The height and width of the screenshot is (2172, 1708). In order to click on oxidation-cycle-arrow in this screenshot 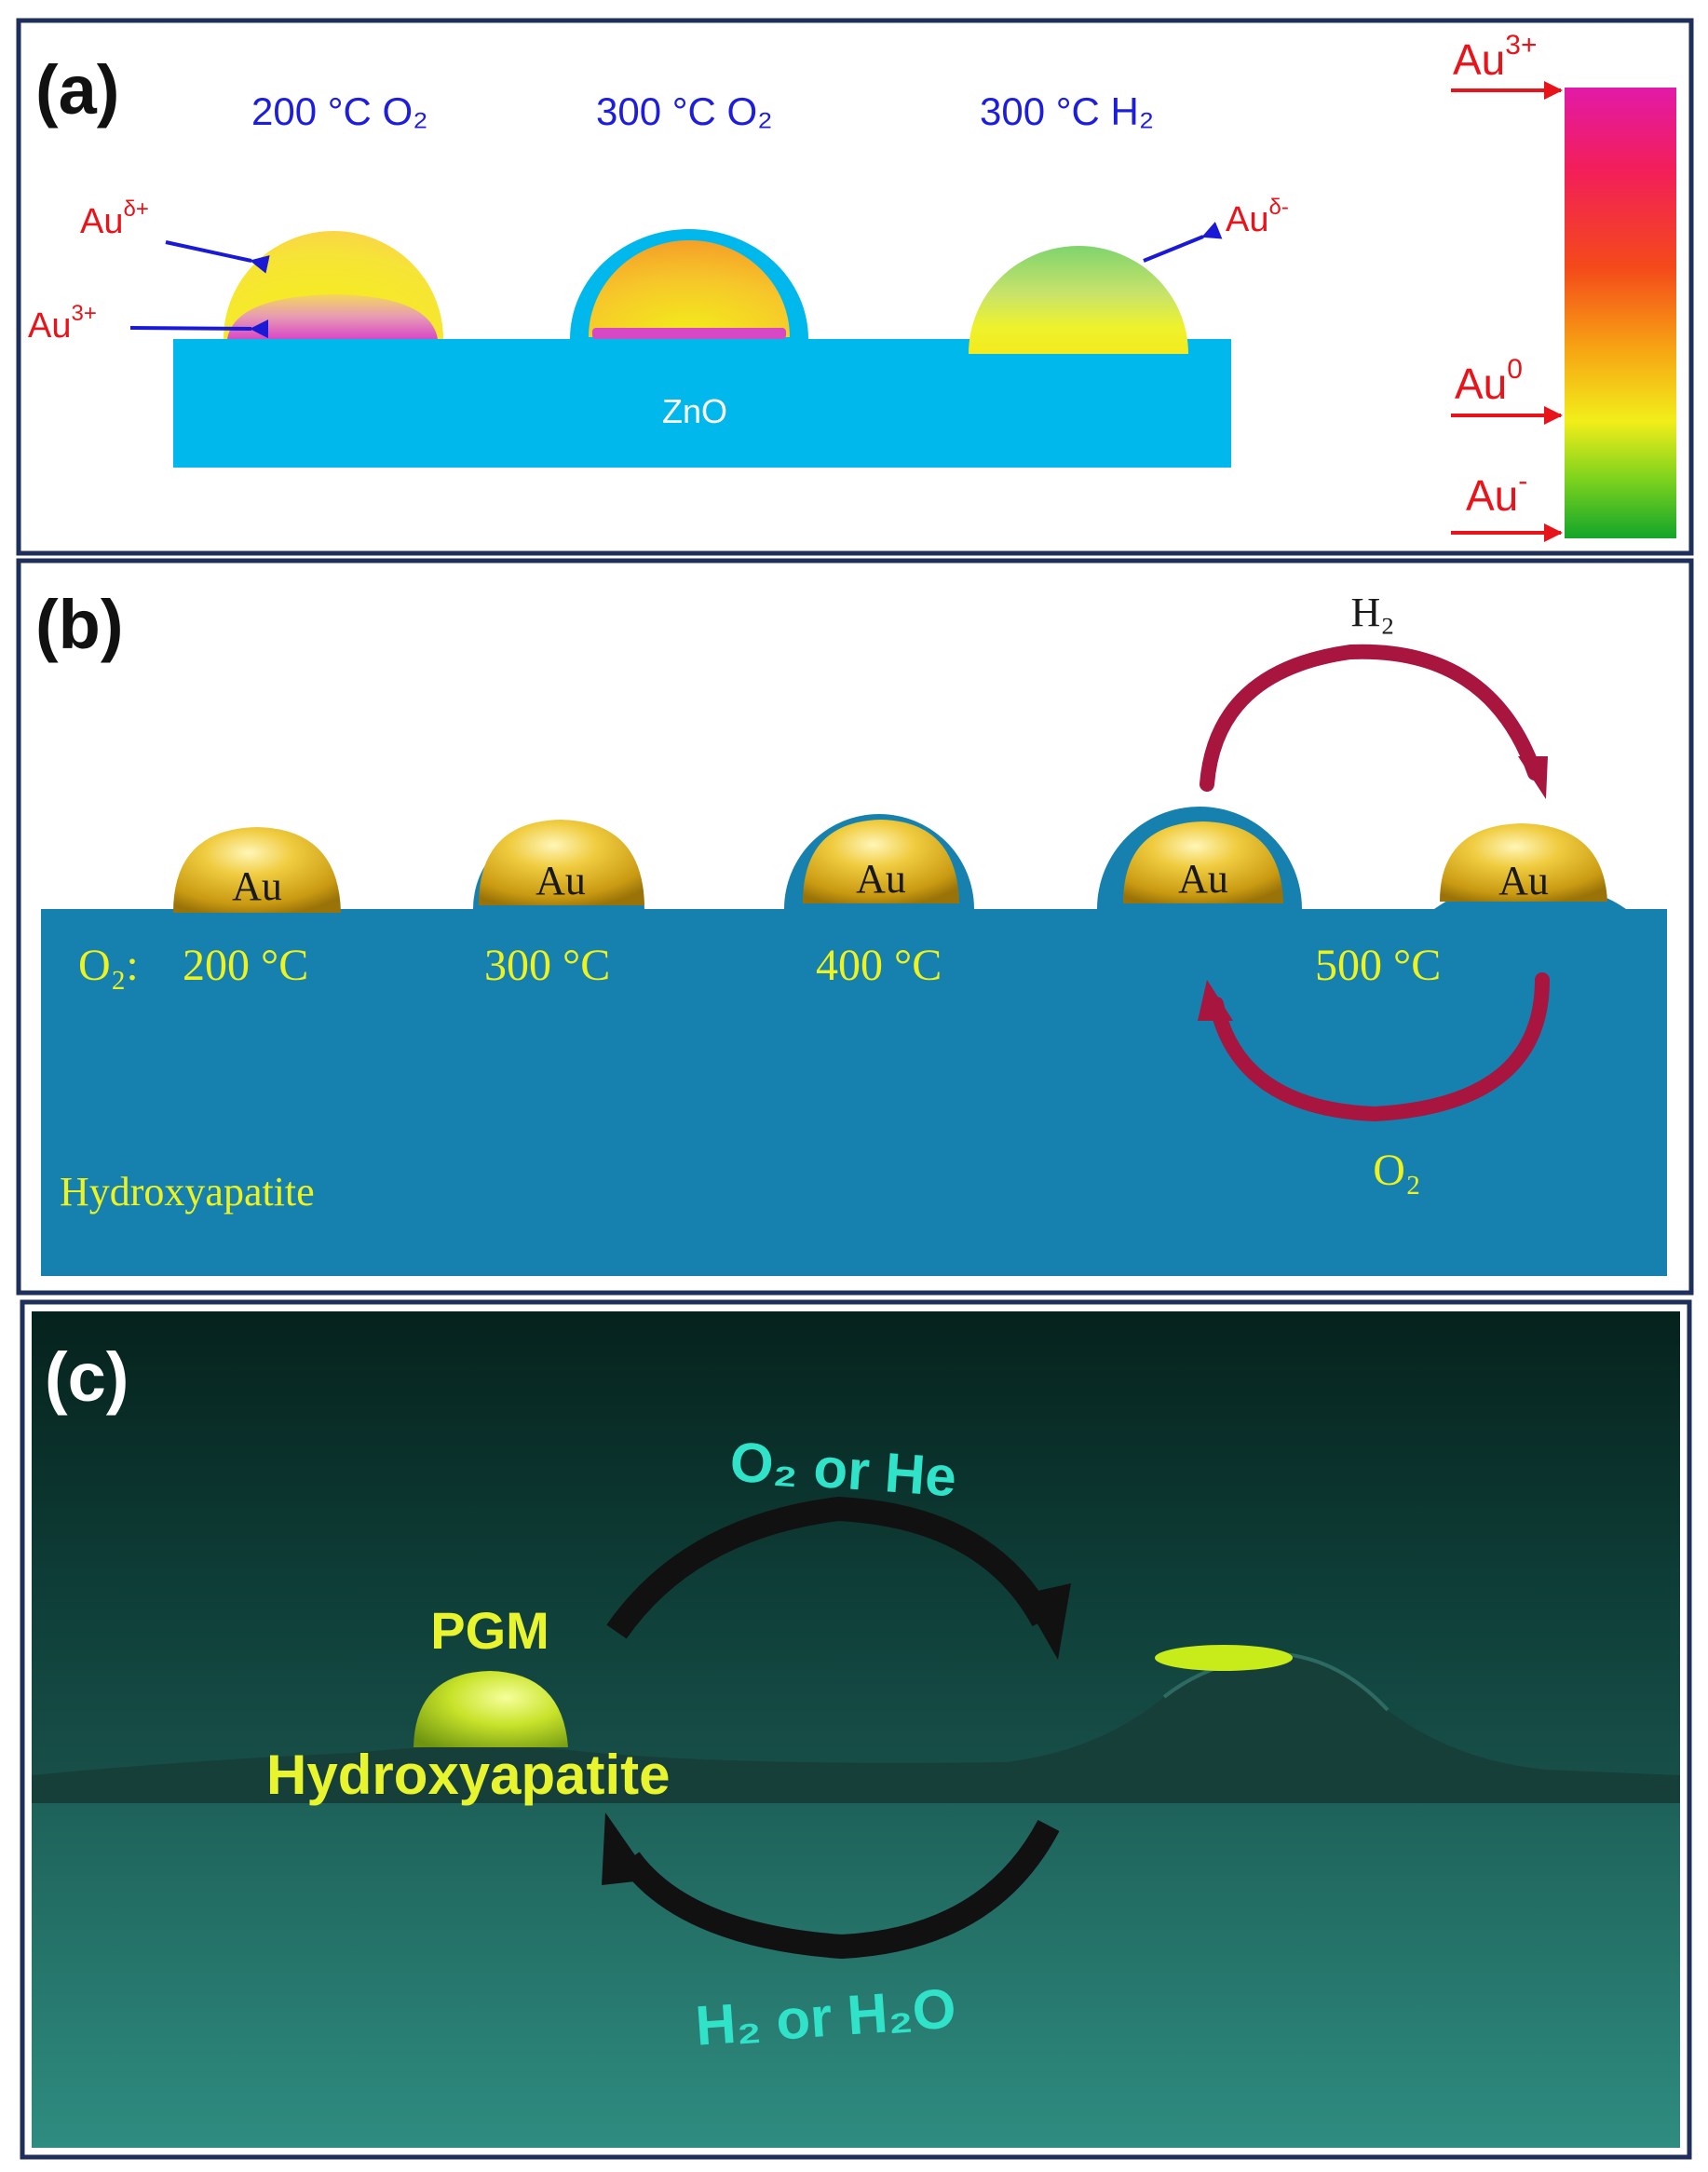, I will do `click(830, 1567)`.